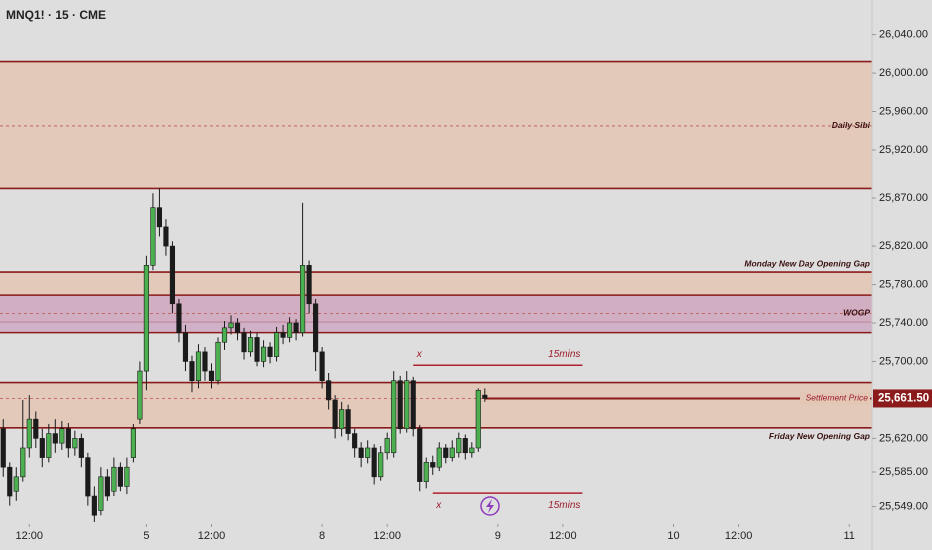 Image resolution: width=932 pixels, height=550 pixels. Describe the element at coordinates (490, 506) in the screenshot. I see `alert-icon` at that location.